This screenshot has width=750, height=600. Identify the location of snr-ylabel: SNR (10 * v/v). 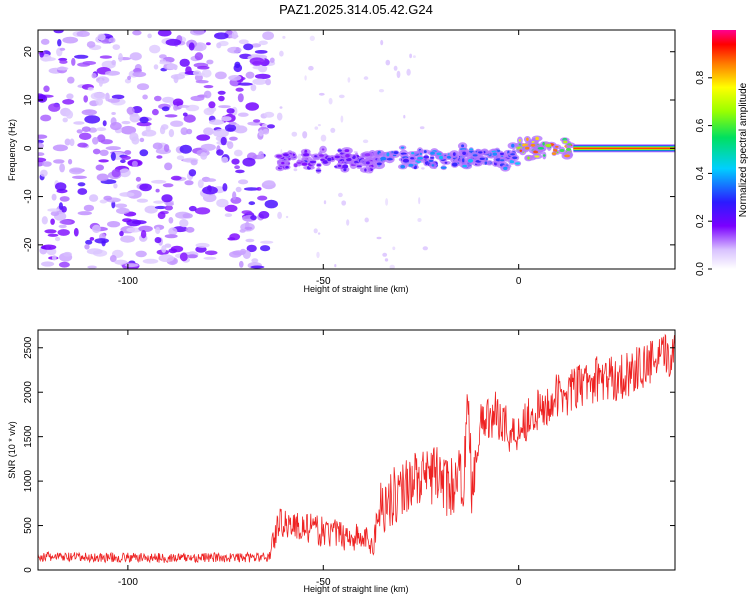
(12, 450).